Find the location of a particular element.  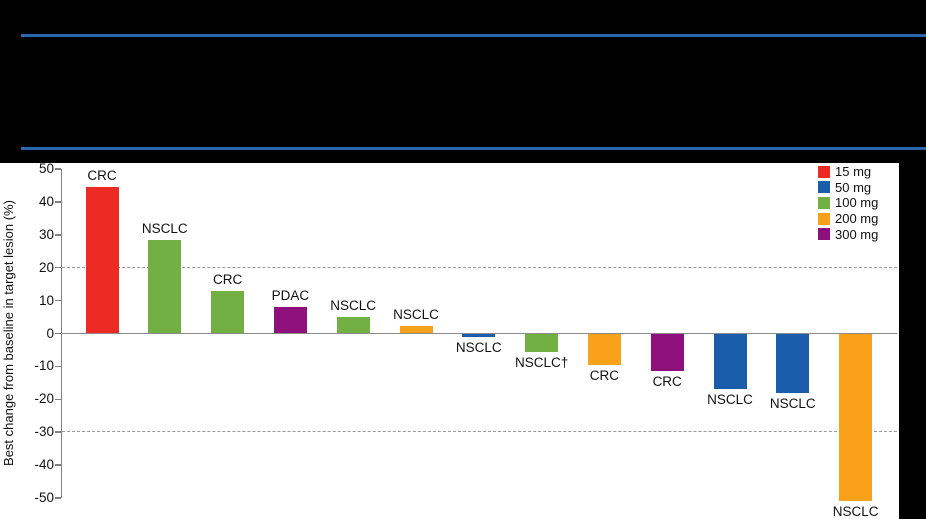

legend-label: 200 mg is located at coordinates (857, 219).